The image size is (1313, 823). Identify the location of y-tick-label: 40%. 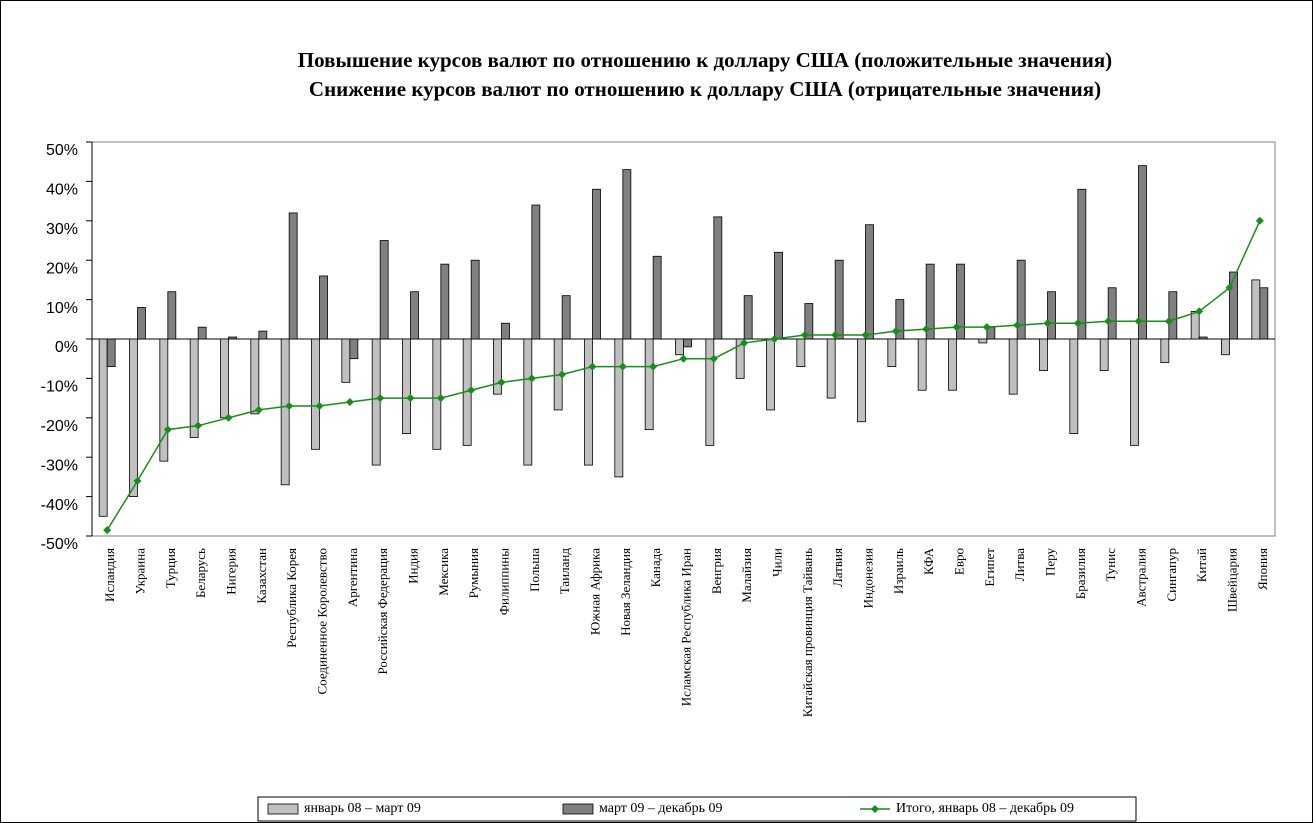
(62, 190).